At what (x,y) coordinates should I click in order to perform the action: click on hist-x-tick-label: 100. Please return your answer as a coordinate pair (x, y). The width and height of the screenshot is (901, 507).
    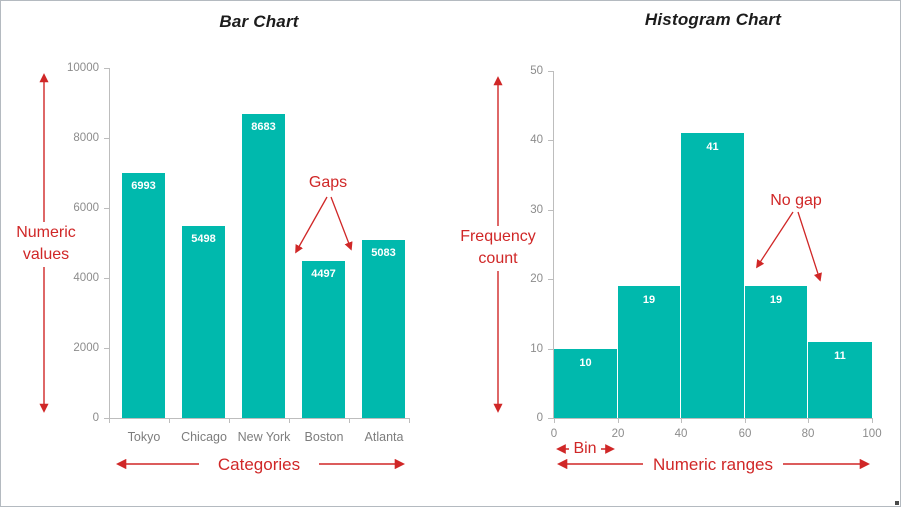
    Looking at the image, I should click on (872, 434).